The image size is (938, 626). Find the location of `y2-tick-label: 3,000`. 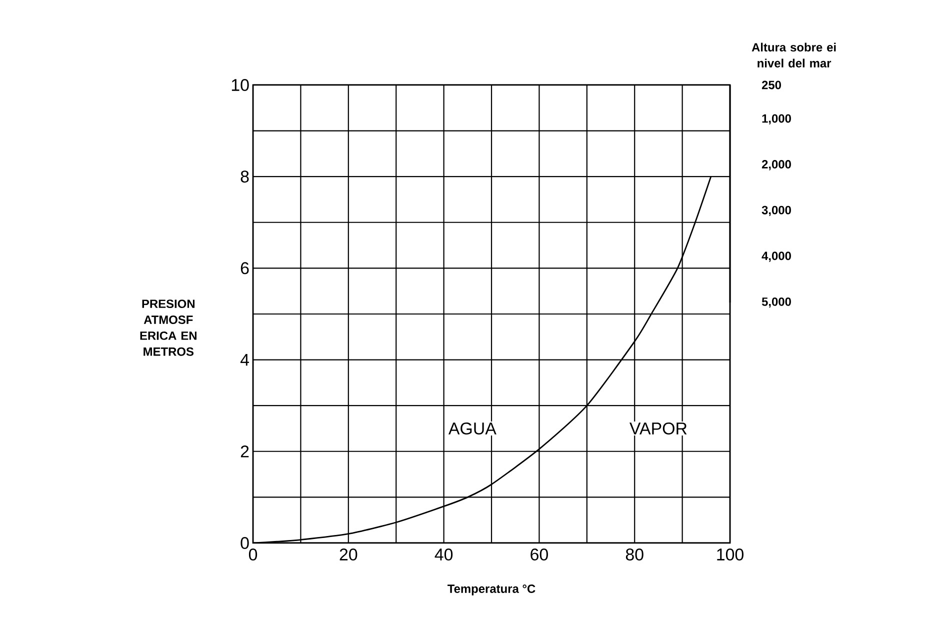

y2-tick-label: 3,000 is located at coordinates (776, 211).